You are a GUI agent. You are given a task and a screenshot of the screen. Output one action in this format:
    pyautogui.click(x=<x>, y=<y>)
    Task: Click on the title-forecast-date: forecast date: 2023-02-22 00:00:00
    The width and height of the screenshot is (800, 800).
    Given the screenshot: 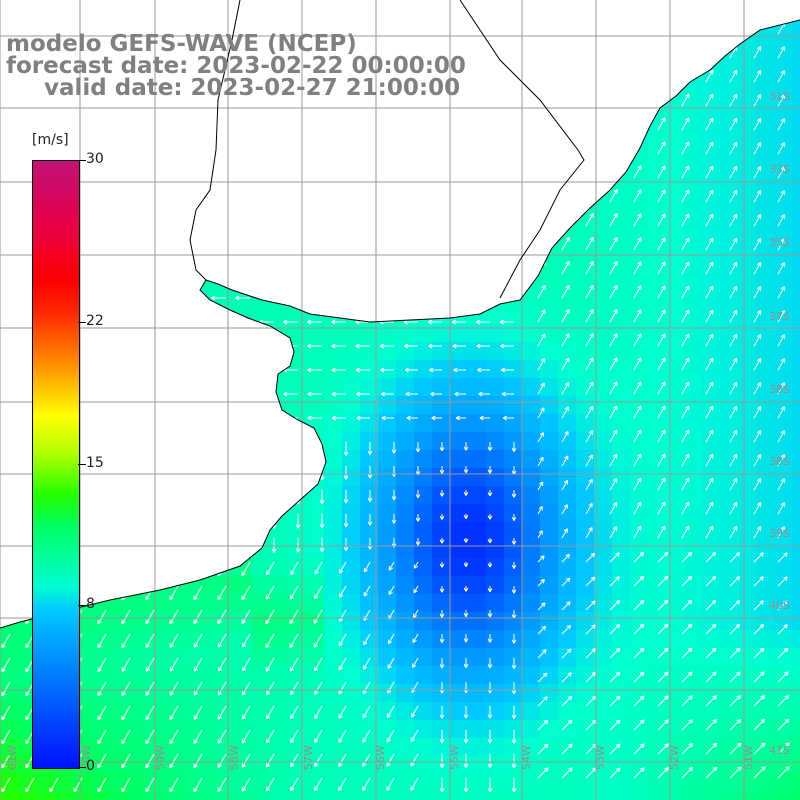 What is the action you would take?
    pyautogui.click(x=236, y=66)
    